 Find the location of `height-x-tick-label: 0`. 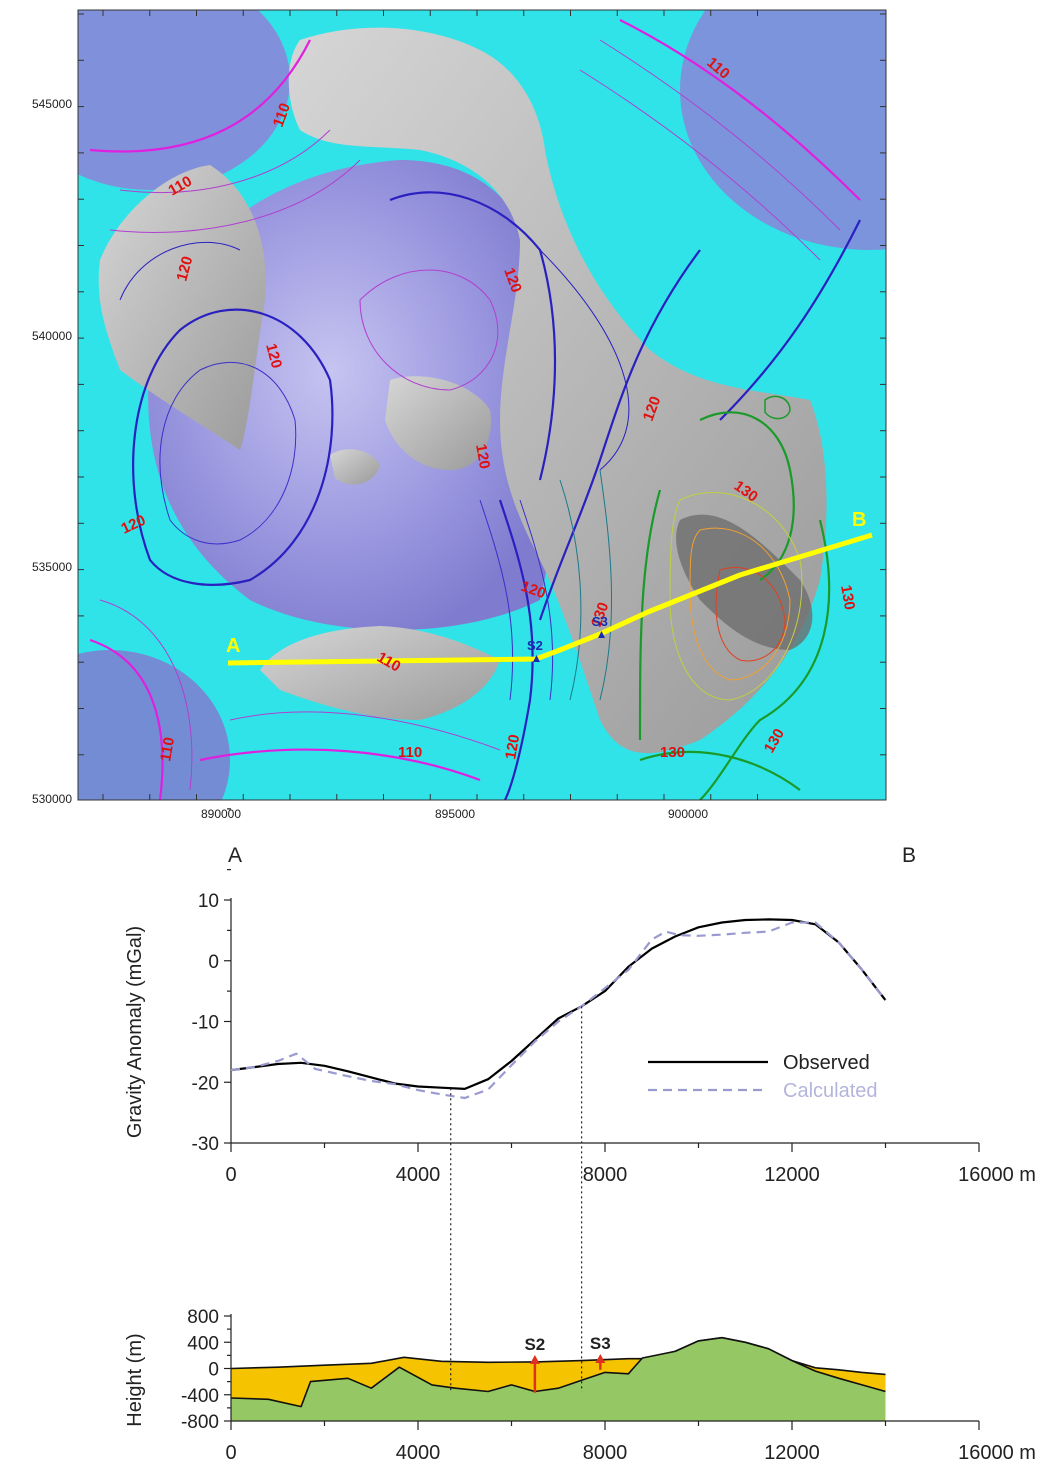

height-x-tick-label: 0 is located at coordinates (230, 1453).